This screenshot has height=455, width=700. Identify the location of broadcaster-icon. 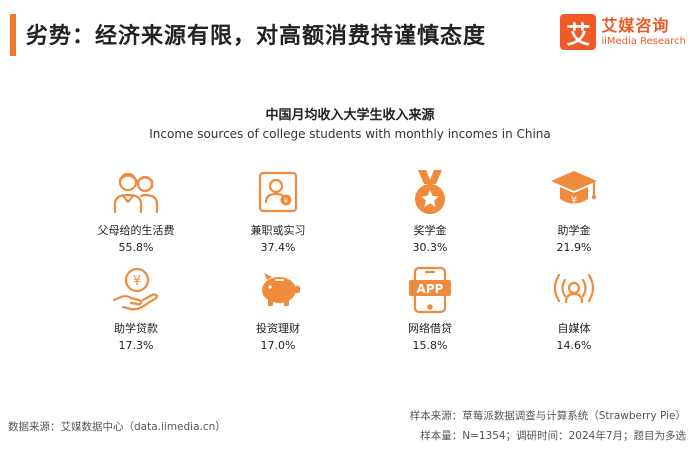
(574, 290).